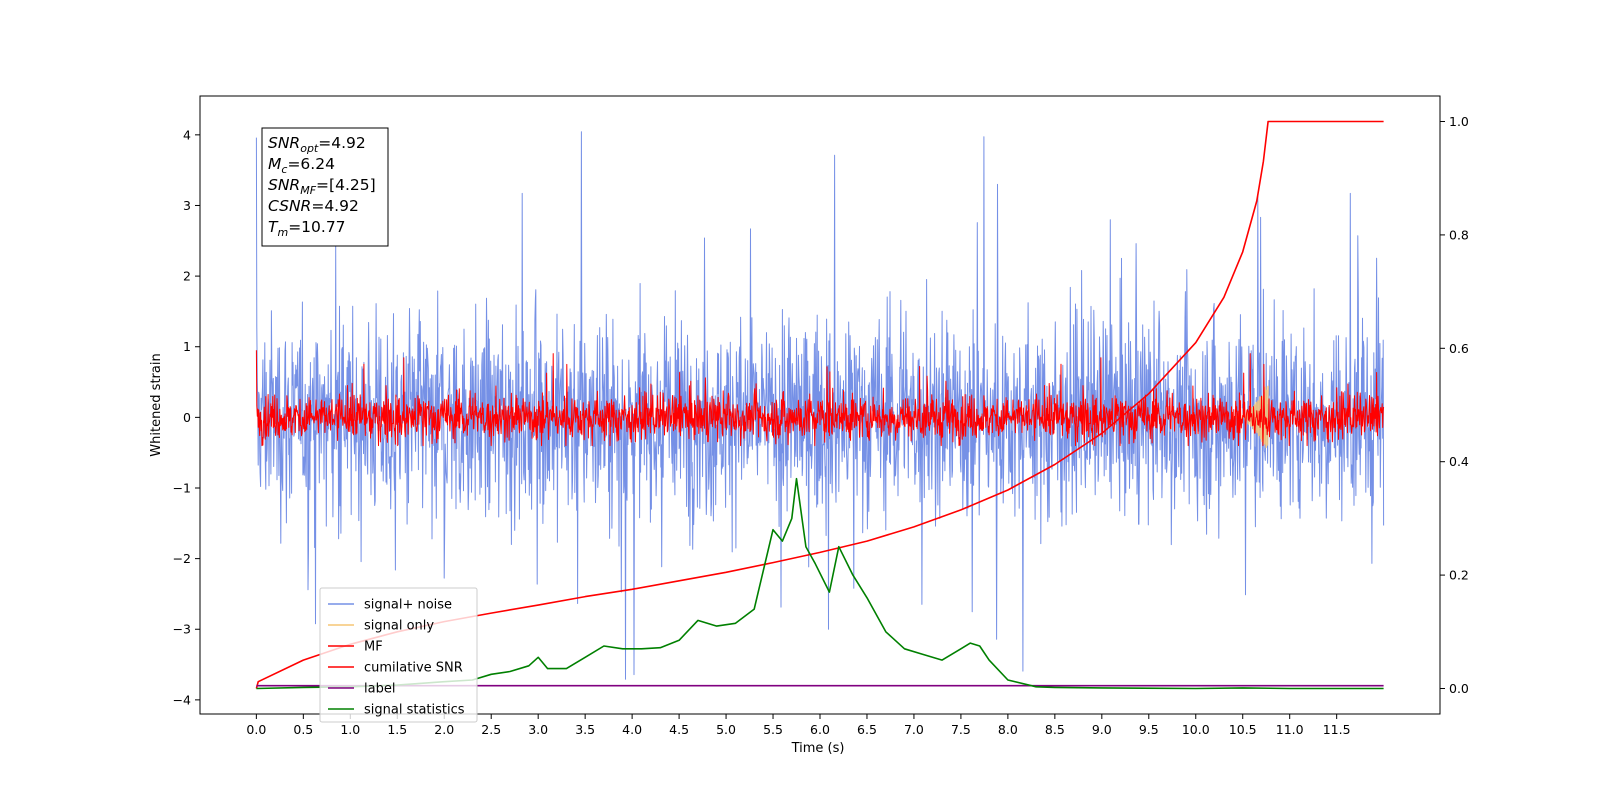 This screenshot has width=1600, height=804. Describe the element at coordinates (1196, 729) in the screenshot. I see `x-tick-label: 10.0` at that location.